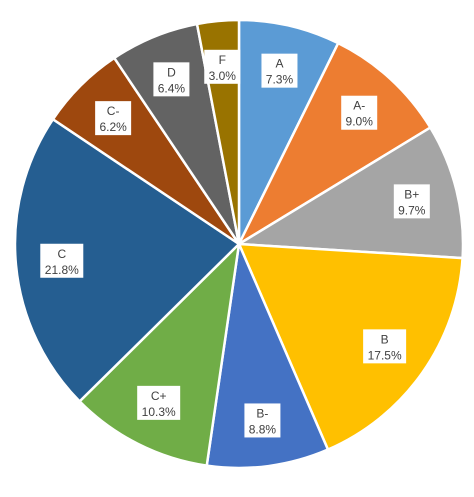 The image size is (474, 497). Describe the element at coordinates (385, 339) in the screenshot. I see `data-label-category: B` at that location.